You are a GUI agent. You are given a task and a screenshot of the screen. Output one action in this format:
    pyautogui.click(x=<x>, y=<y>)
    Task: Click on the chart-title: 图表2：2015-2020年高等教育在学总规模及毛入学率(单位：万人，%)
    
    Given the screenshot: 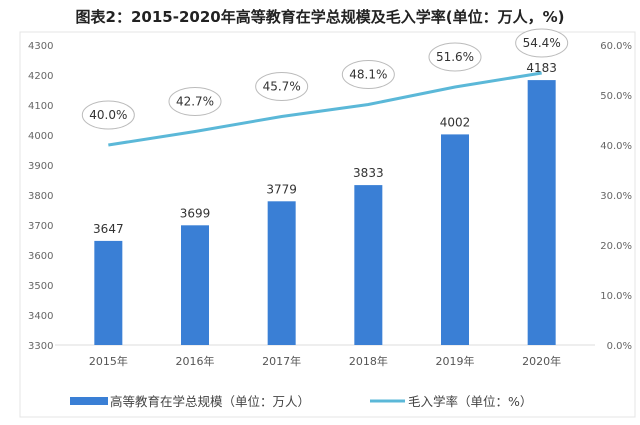 What is the action you would take?
    pyautogui.click(x=320, y=17)
    